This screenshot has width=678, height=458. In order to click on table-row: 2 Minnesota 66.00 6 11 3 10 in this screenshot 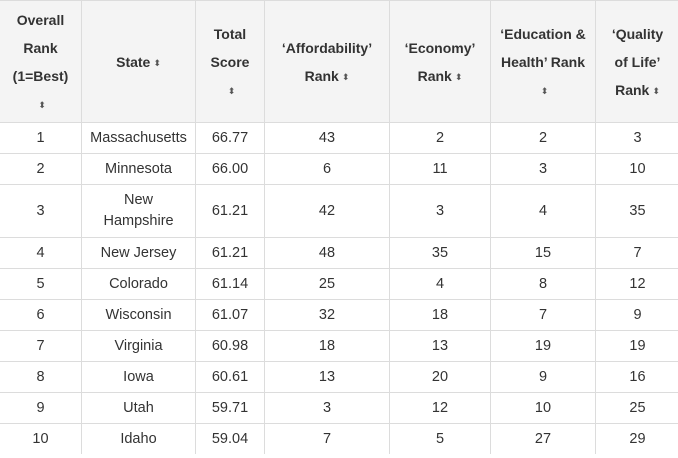, I will do `click(339, 169)`.